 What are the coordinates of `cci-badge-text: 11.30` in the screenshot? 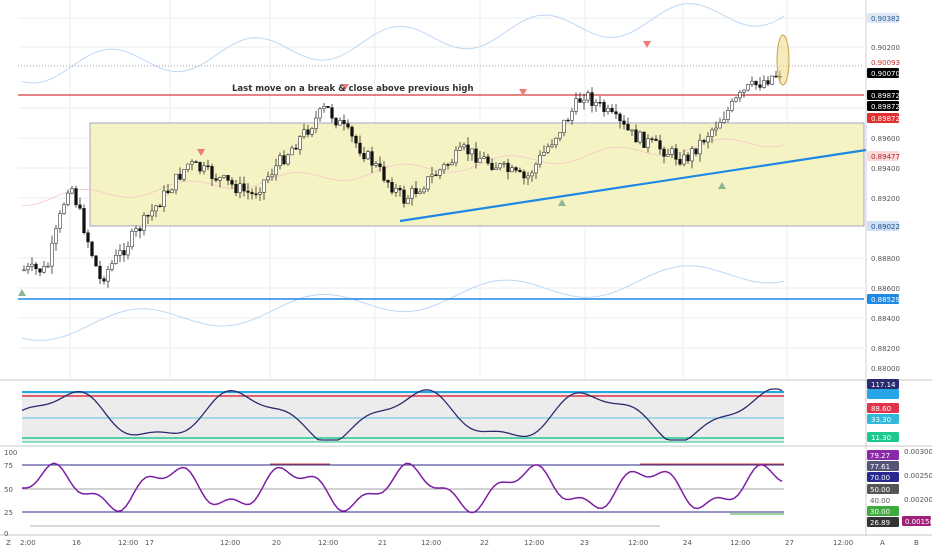 It's located at (881, 438).